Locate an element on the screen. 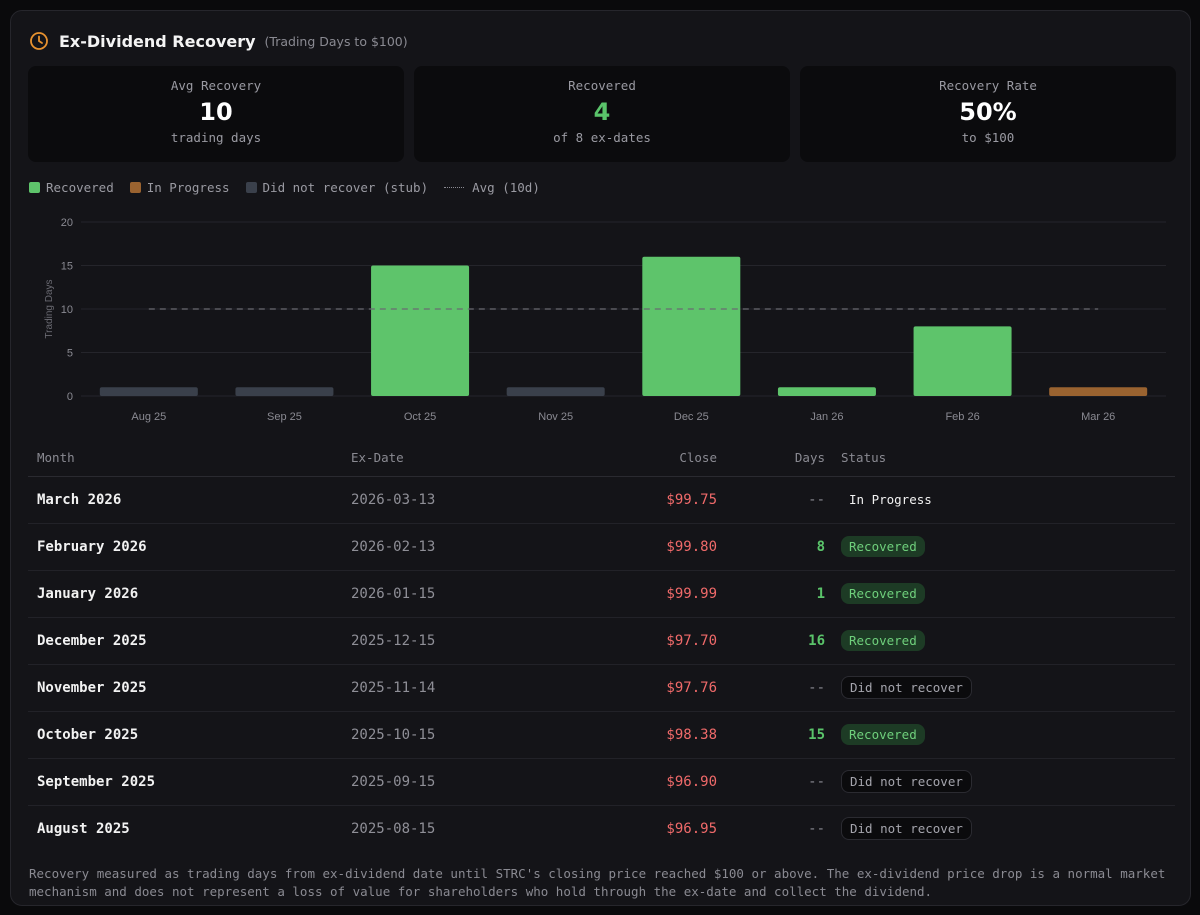  row-ex-date: 2025-12-15 is located at coordinates (456, 641).